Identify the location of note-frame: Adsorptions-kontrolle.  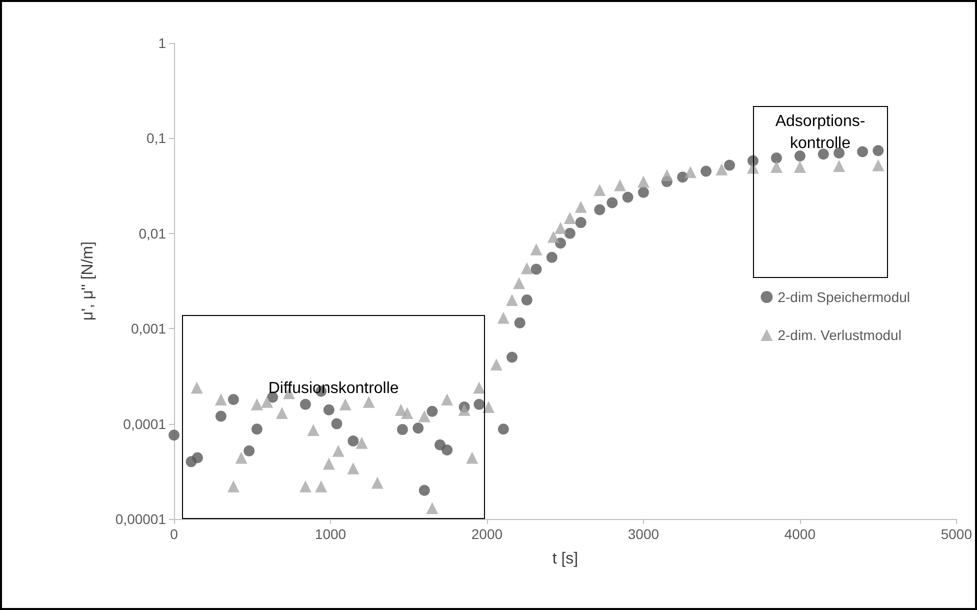
(820, 192).